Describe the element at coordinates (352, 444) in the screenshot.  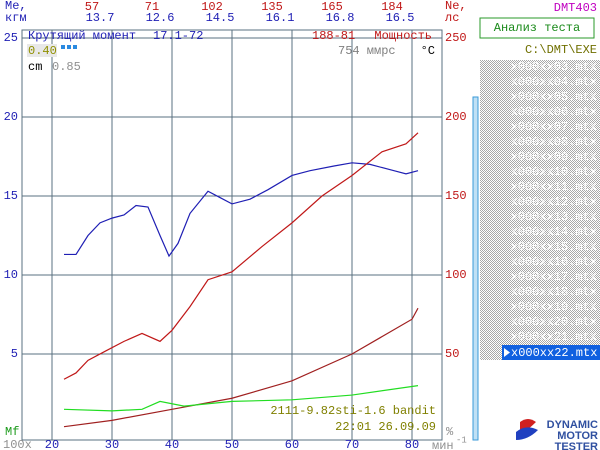
I see `x-tick-label: 70` at that location.